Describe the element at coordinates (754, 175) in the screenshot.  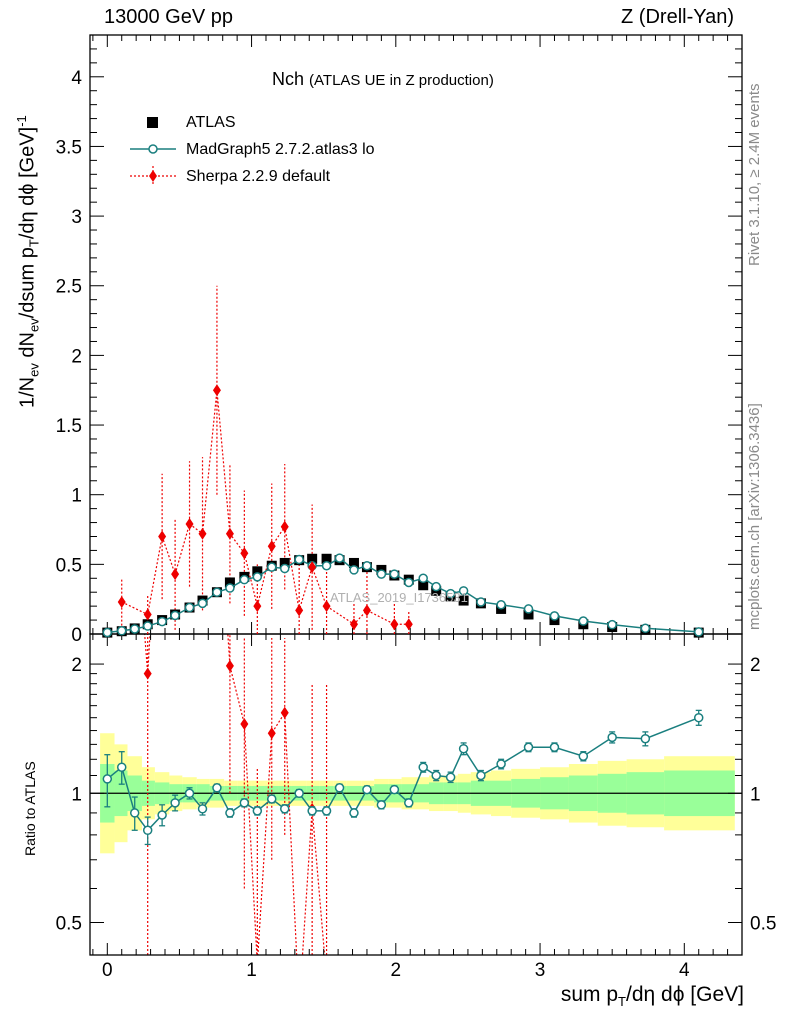
I see `rivet-version-label: Rivet 3.1.10, ≥ 2.4M events` at that location.